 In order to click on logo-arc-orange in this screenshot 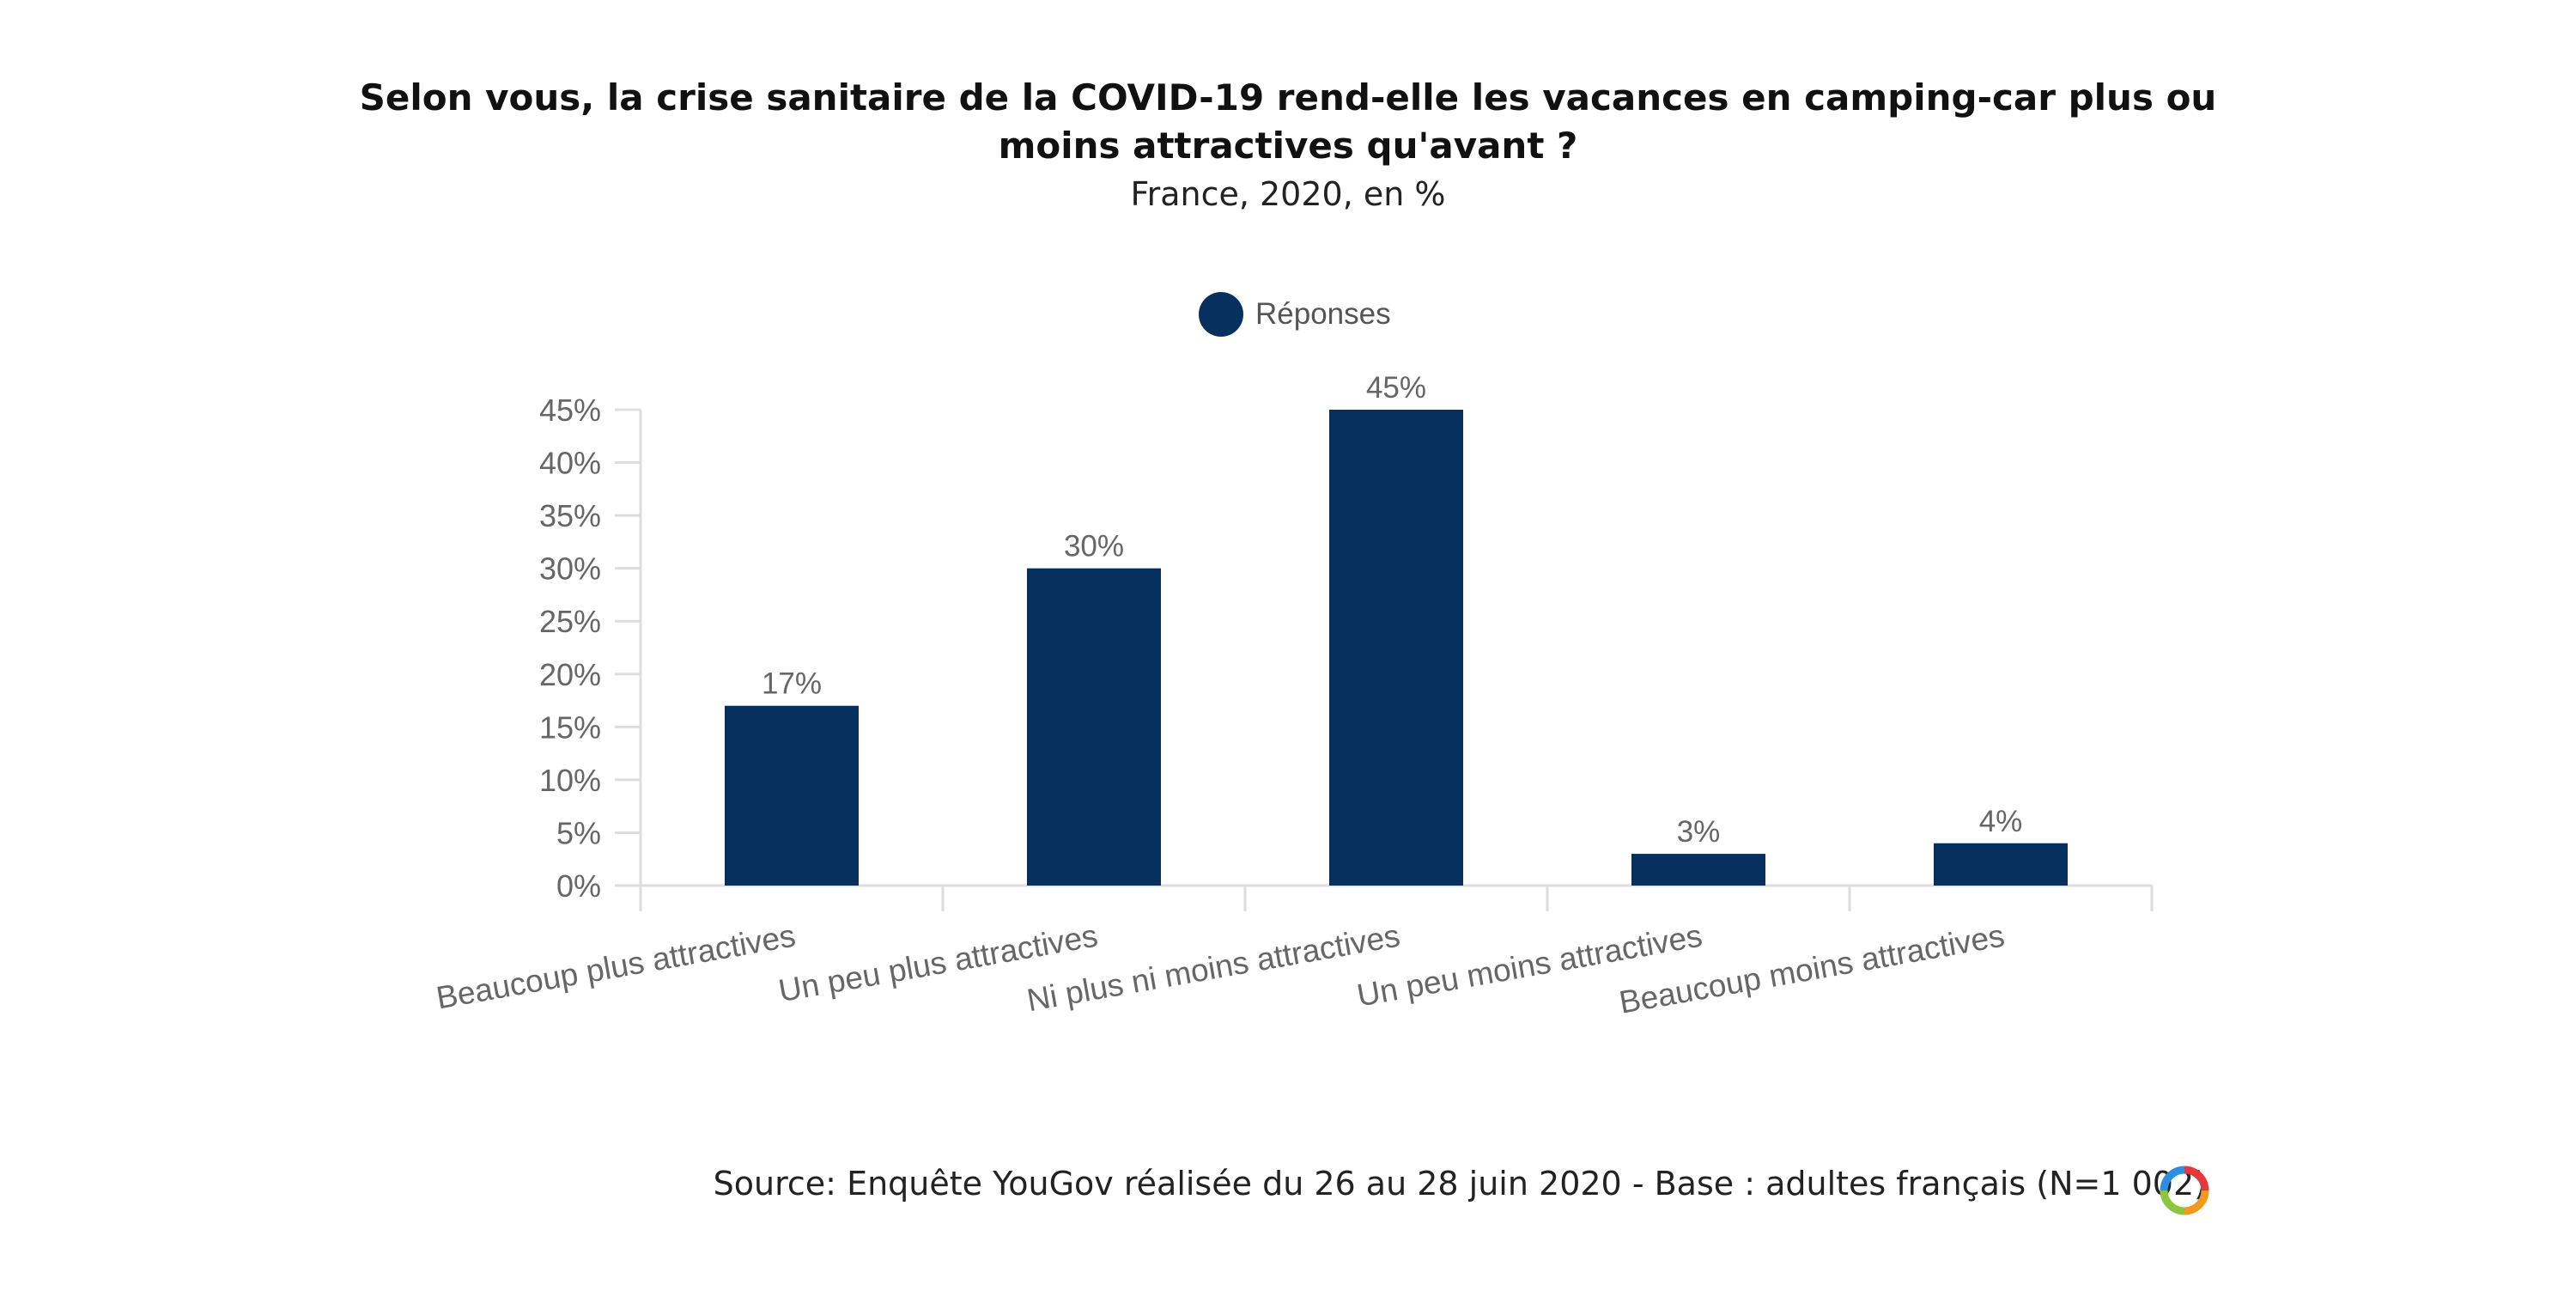, I will do `click(2196, 1202)`.